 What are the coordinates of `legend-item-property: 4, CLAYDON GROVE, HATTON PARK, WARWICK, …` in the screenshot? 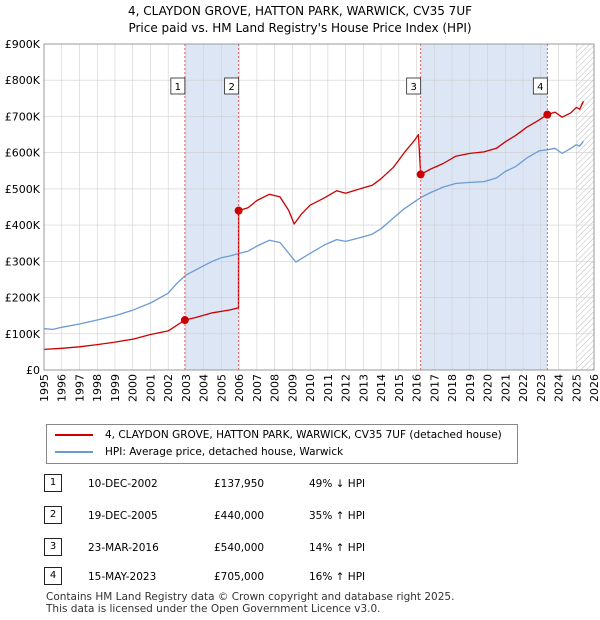 It's located at (278, 435).